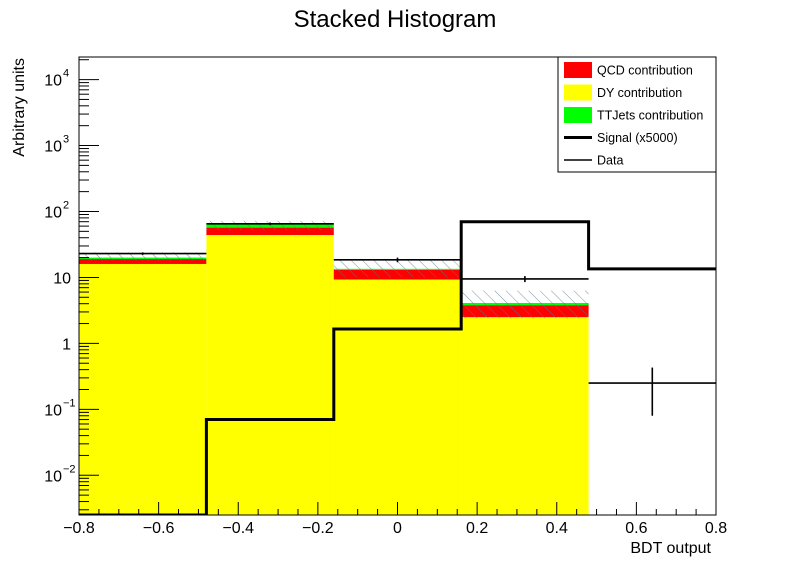  Describe the element at coordinates (66, 344) in the screenshot. I see `y-tick-label-2: 1` at that location.